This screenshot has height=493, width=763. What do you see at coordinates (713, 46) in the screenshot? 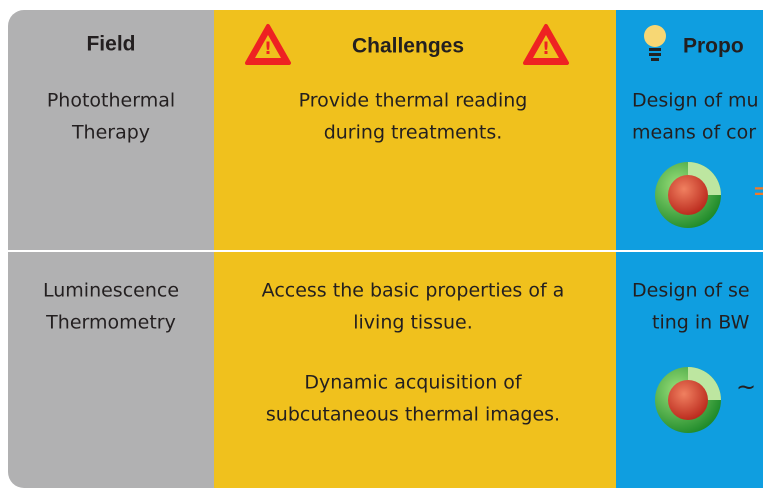
I see `header-proposal: Propo` at bounding box center [713, 46].